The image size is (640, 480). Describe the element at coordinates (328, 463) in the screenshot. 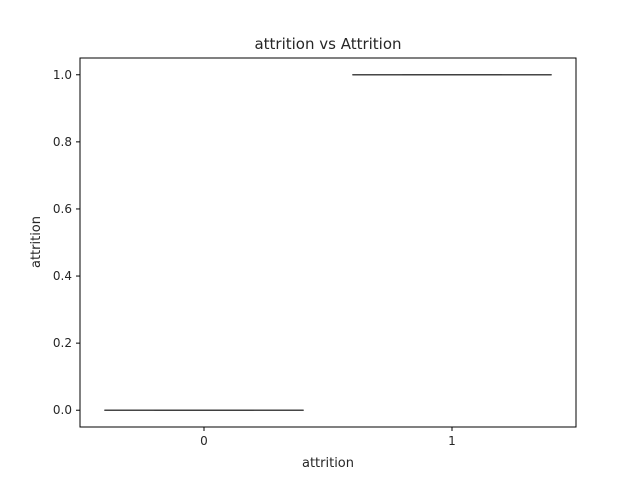

I see `x-axis-label: attrition` at that location.